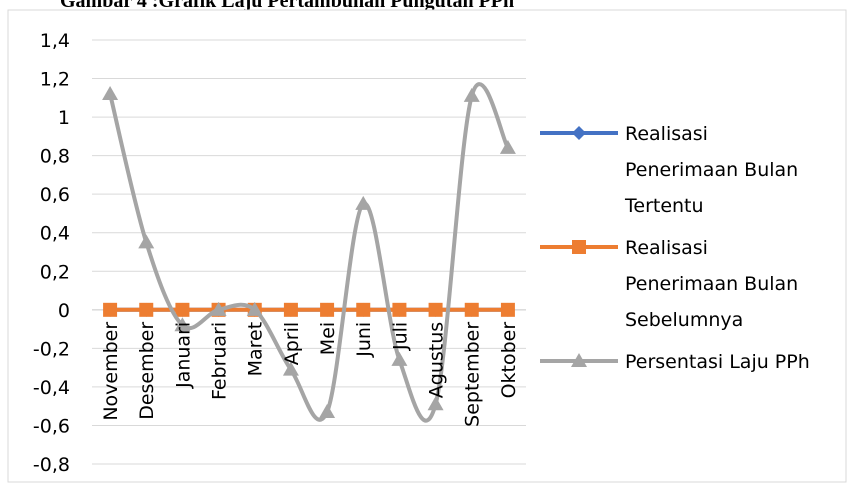 This screenshot has width=848, height=484. What do you see at coordinates (664, 206) in the screenshot?
I see `legend-label: Tertentu` at bounding box center [664, 206].